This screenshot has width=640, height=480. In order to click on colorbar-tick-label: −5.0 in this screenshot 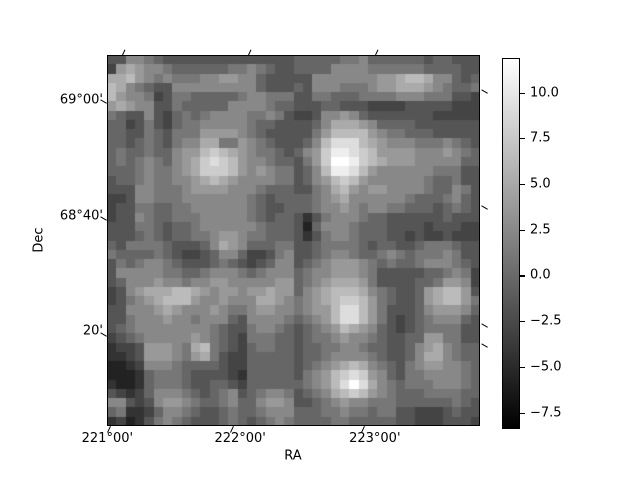, I will do `click(546, 367)`.